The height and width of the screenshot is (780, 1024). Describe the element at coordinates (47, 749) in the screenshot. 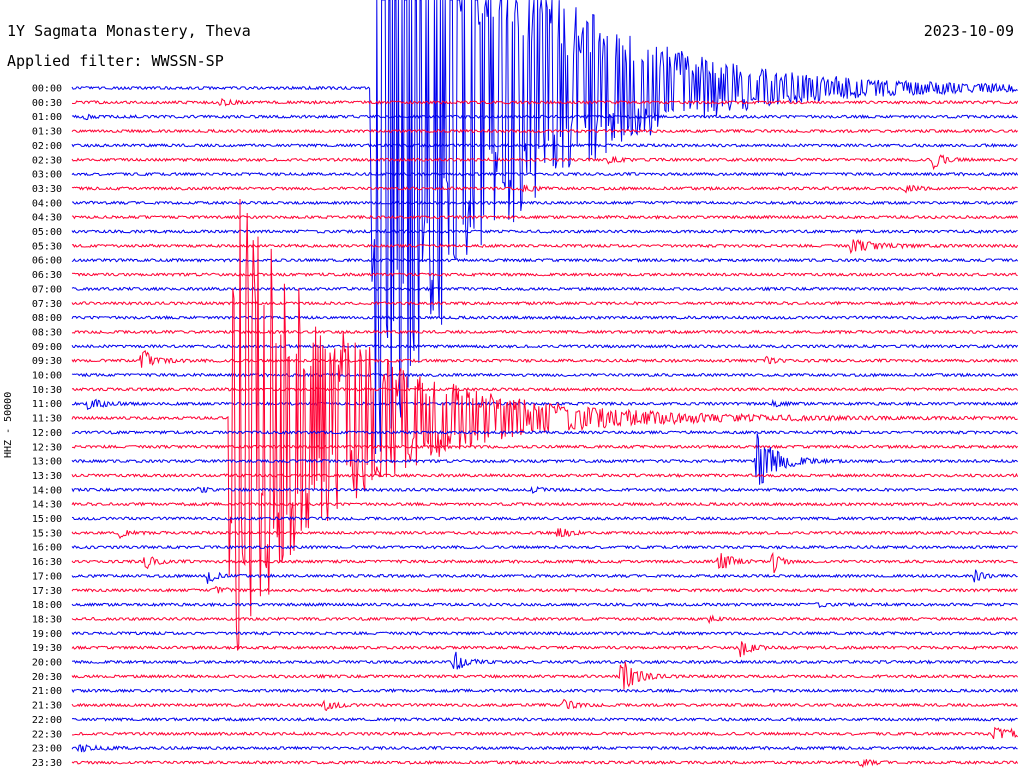

I see `row-tick-label: 23:00` at that location.